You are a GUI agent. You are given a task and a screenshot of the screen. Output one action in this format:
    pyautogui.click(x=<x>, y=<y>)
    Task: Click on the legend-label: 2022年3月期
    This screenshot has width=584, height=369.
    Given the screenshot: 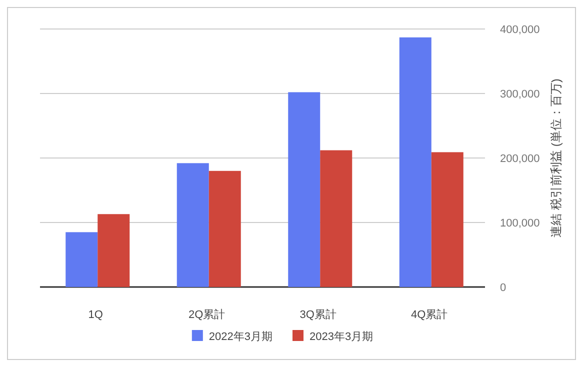 What is the action you would take?
    pyautogui.click(x=240, y=337)
    